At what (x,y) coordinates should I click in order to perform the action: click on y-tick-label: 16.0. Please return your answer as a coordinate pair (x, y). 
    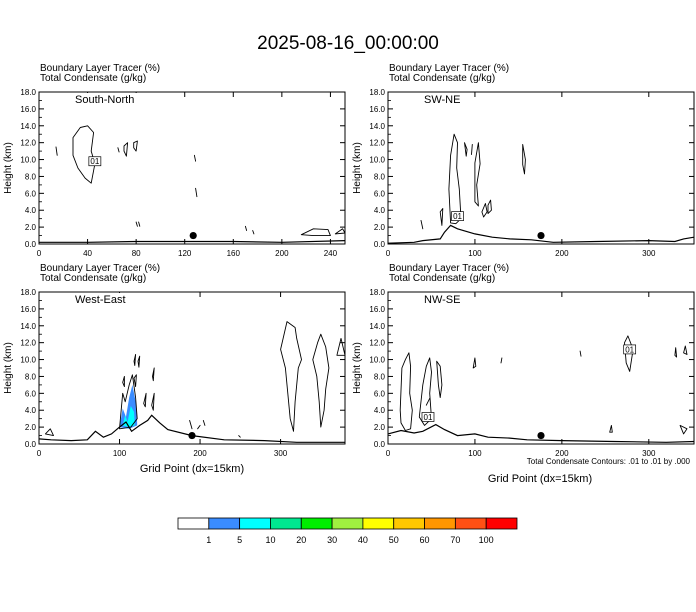
    Looking at the image, I should click on (377, 109).